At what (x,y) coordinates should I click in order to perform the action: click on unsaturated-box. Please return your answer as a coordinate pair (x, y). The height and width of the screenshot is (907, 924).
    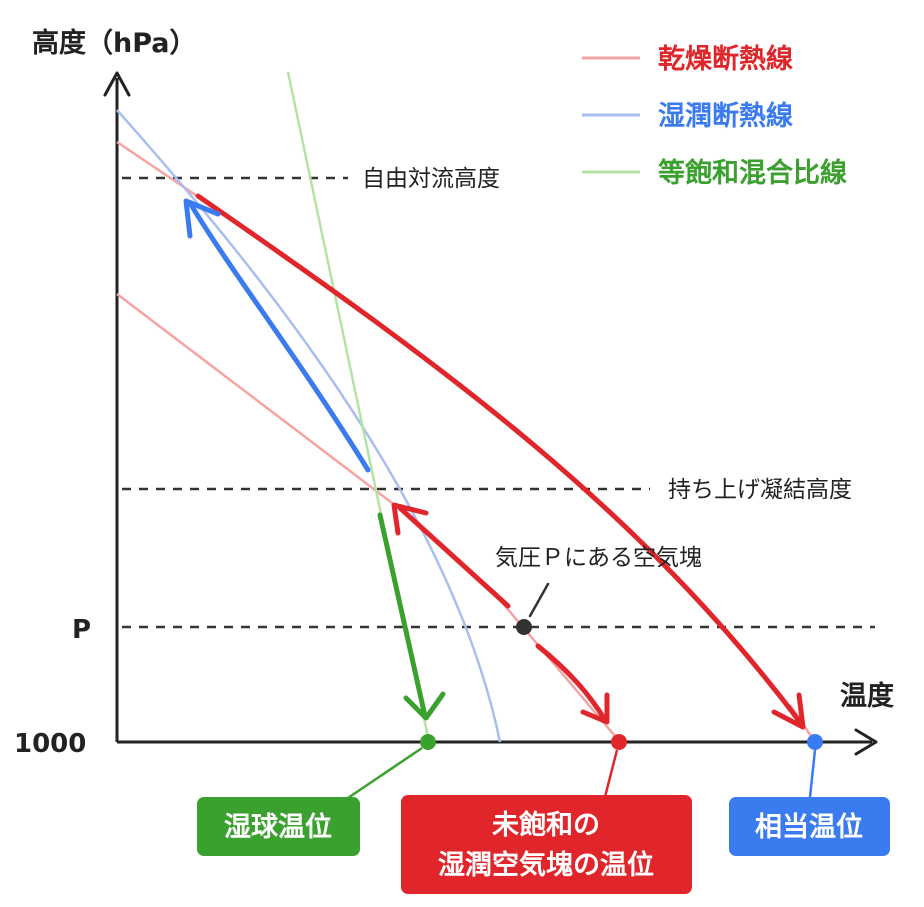
    Looking at the image, I should click on (546, 844).